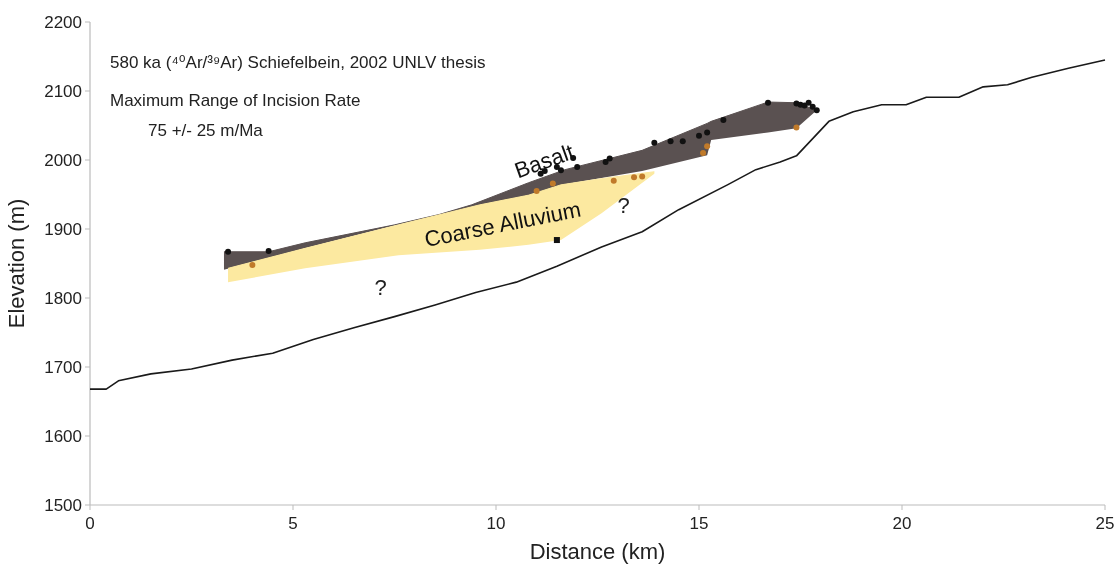  Describe the element at coordinates (206, 130) in the screenshot. I see `annotation: 75 +/- 25 m/Ma` at that location.